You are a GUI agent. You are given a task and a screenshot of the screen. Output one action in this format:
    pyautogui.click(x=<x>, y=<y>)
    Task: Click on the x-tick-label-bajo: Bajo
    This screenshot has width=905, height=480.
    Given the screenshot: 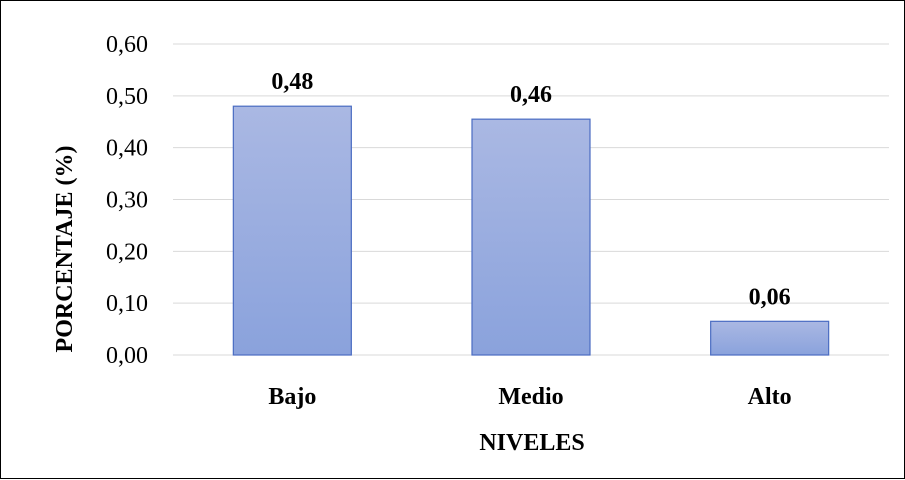 What is the action you would take?
    pyautogui.click(x=292, y=397)
    